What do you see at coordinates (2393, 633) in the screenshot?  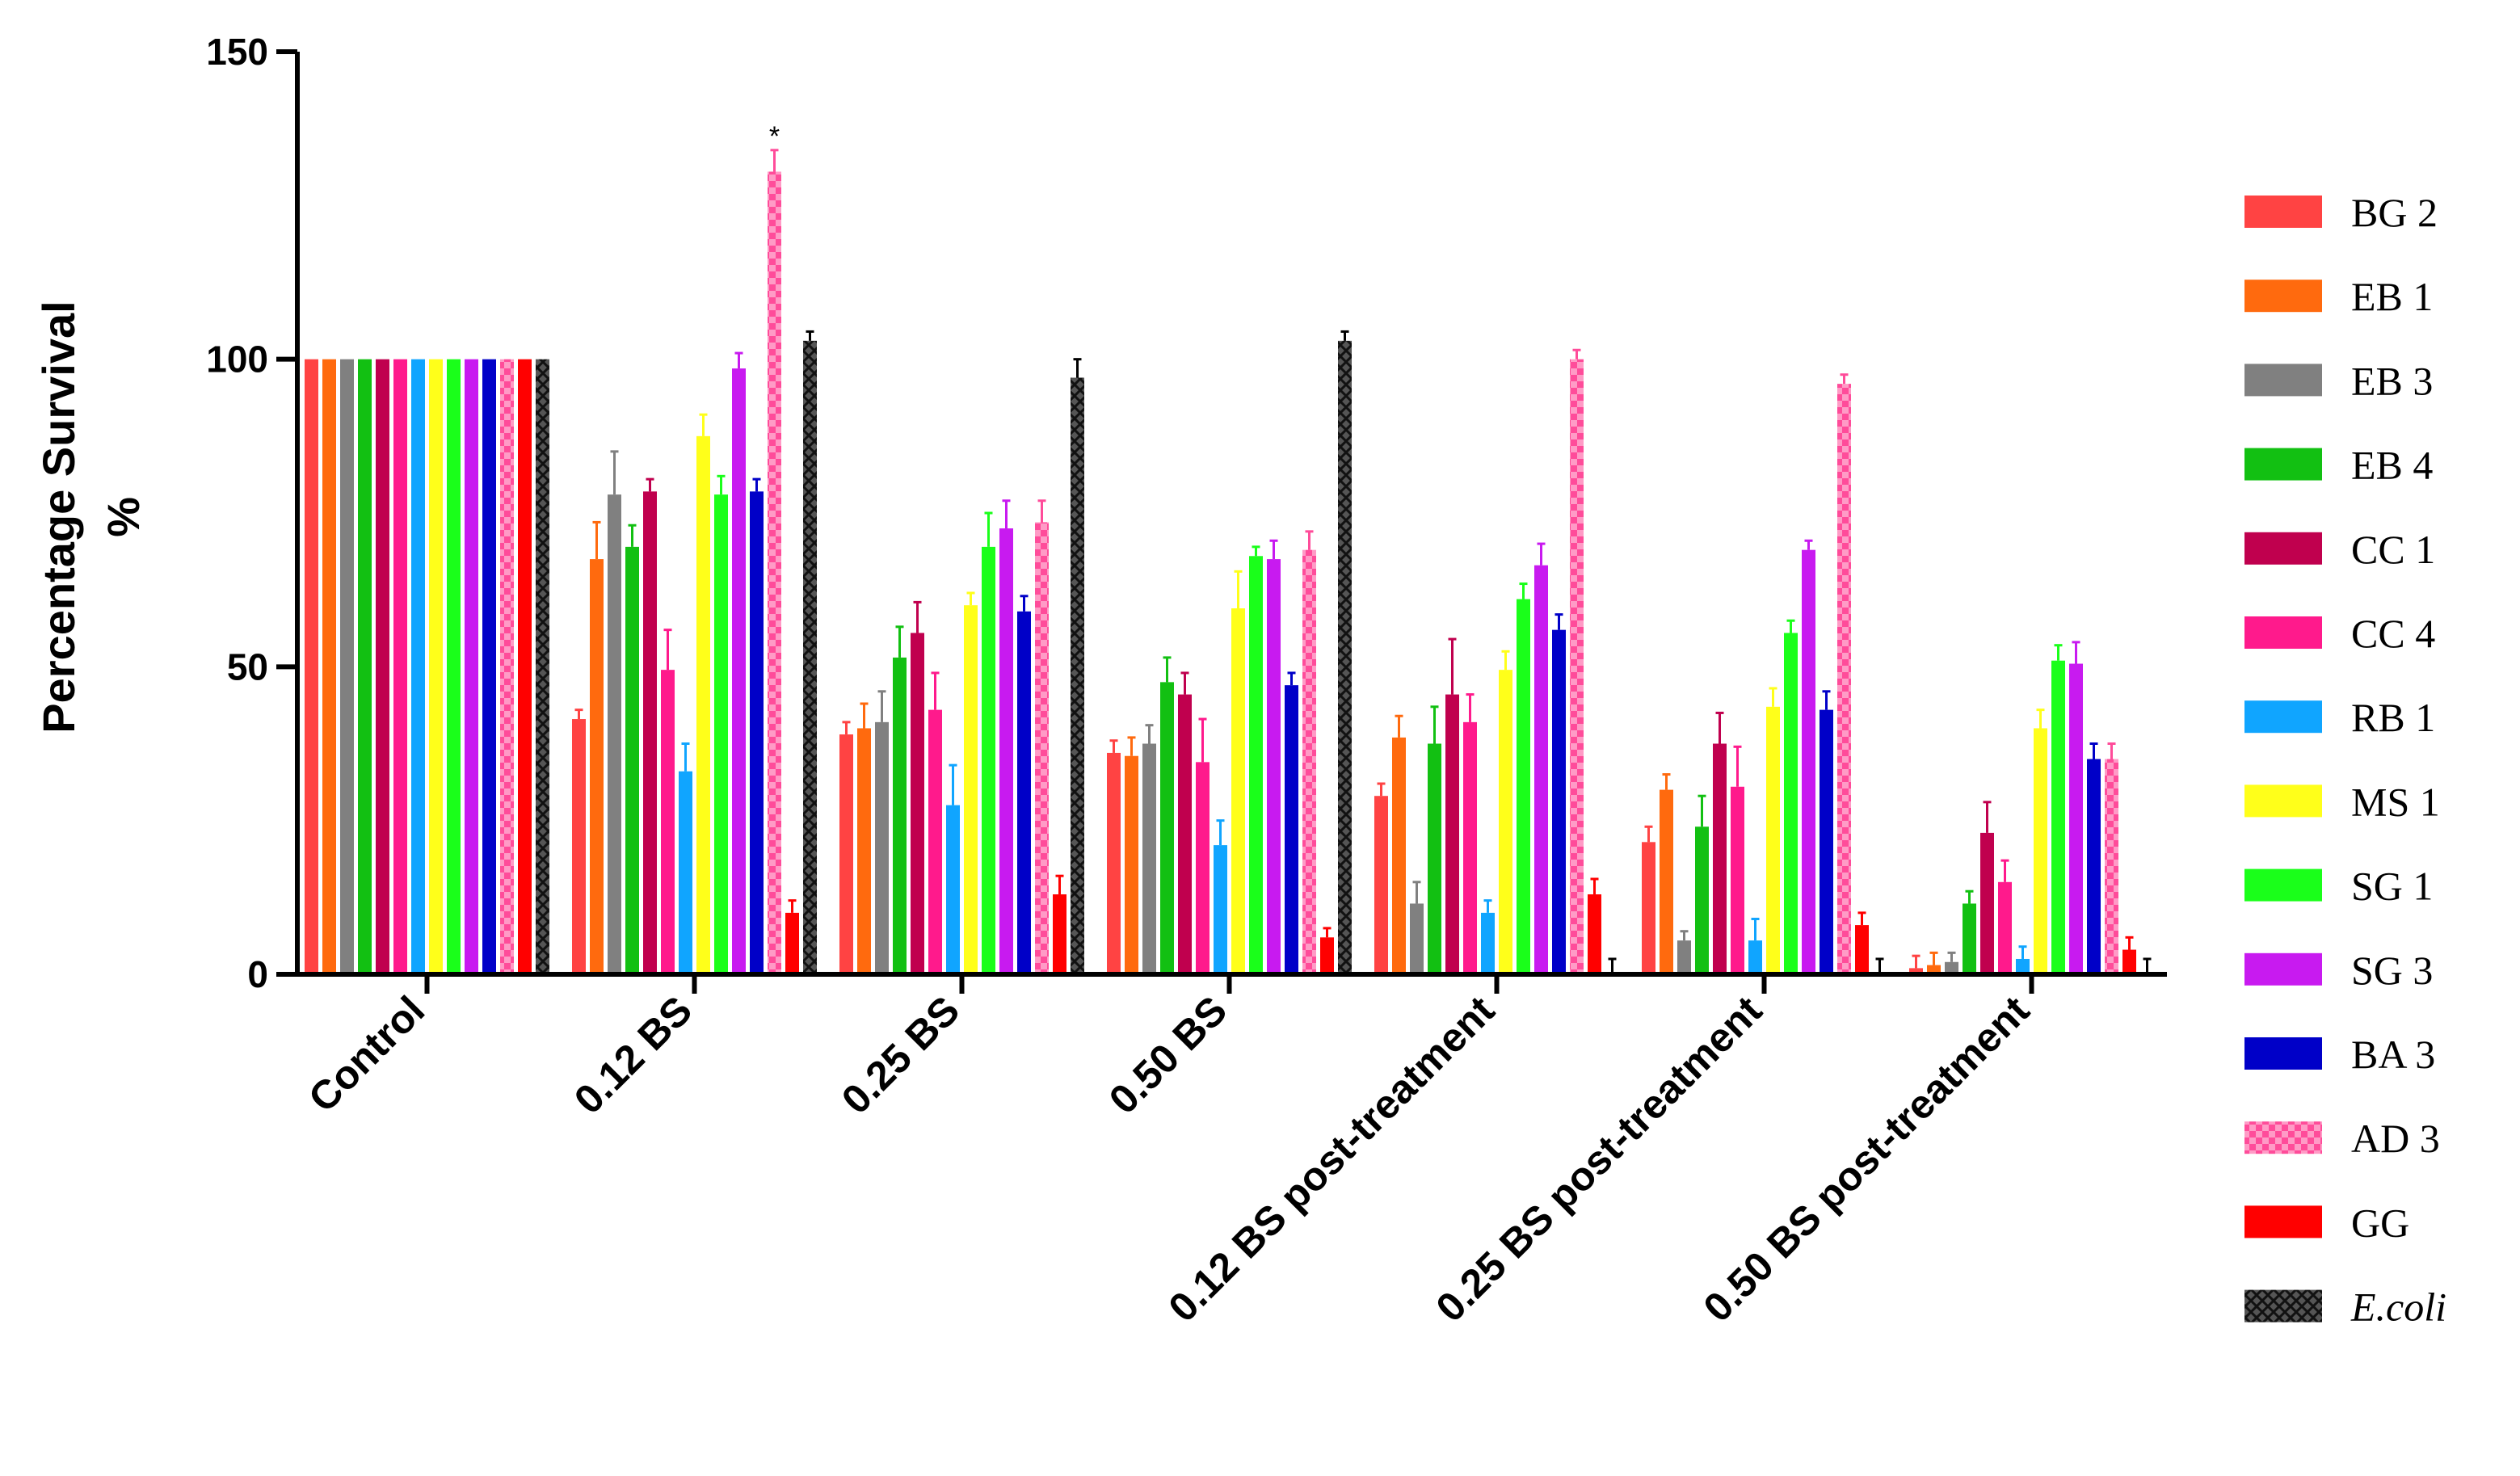 I see `legend-label: CC 4` at bounding box center [2393, 633].